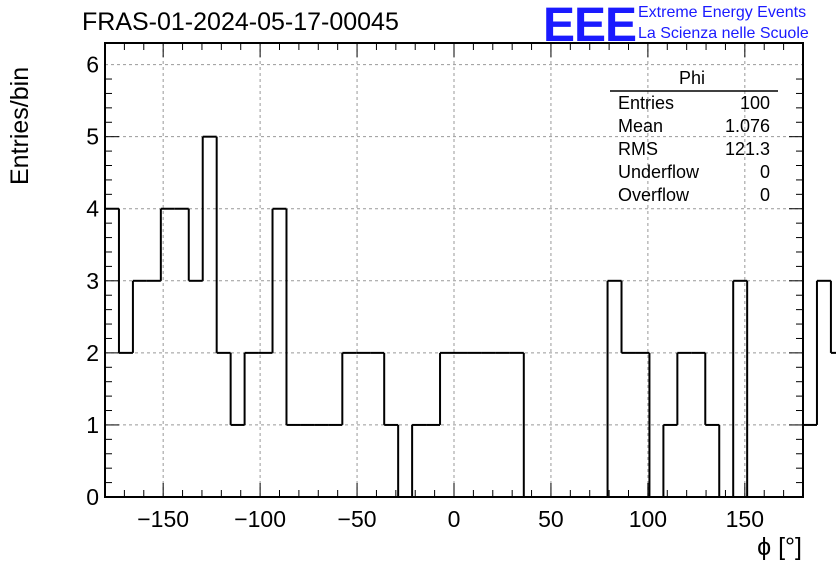  What do you see at coordinates (692, 78) in the screenshot?
I see `stats-title: Phi` at bounding box center [692, 78].